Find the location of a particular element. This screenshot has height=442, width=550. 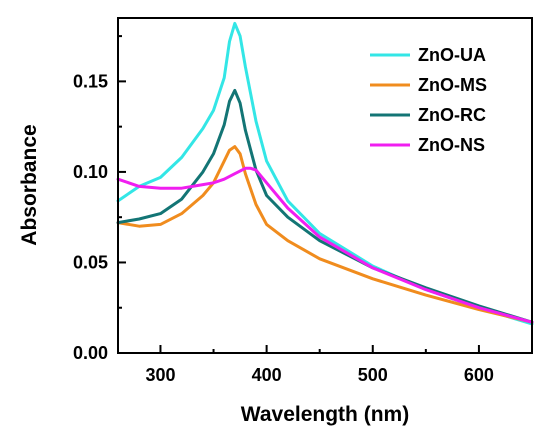

legend-label-3: ZnO-NS is located at coordinates (451, 145).